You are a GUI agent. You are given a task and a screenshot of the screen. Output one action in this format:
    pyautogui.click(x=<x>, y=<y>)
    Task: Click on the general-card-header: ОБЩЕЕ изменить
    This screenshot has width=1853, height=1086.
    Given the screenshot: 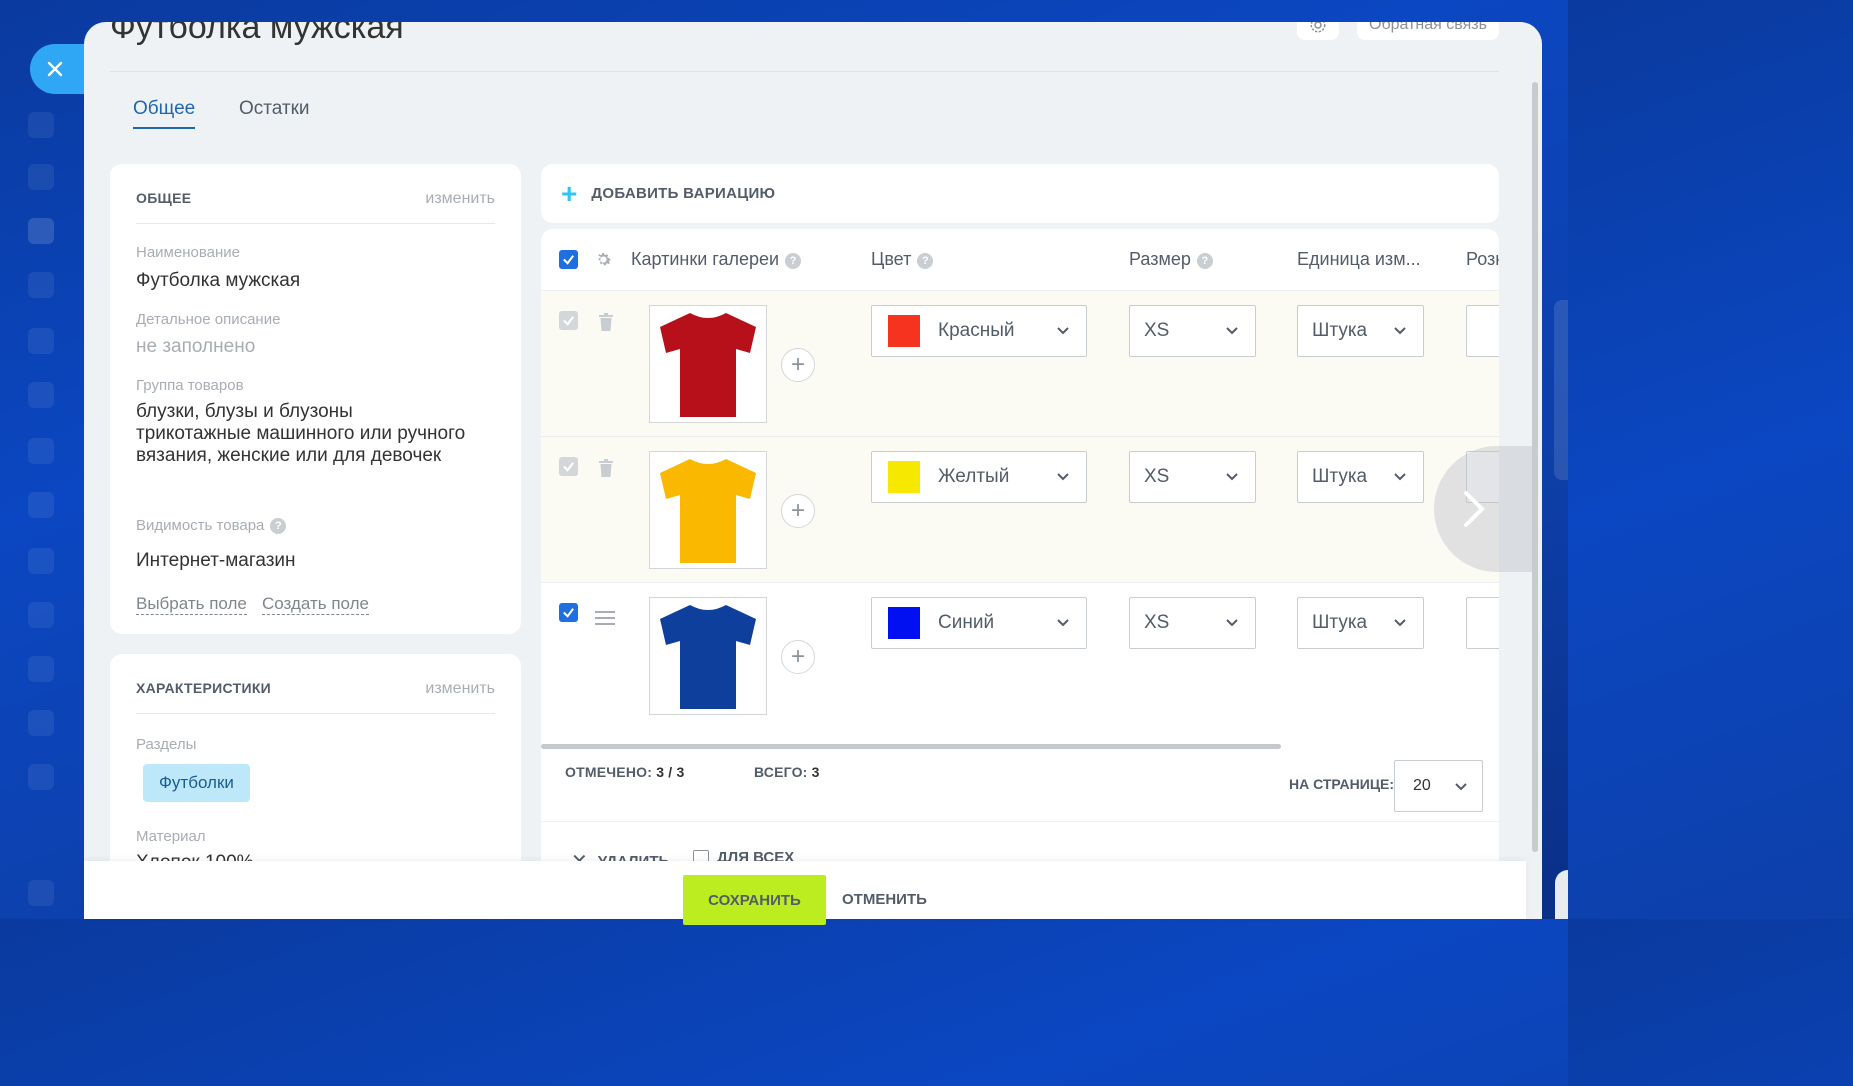 What is the action you would take?
    pyautogui.click(x=315, y=207)
    